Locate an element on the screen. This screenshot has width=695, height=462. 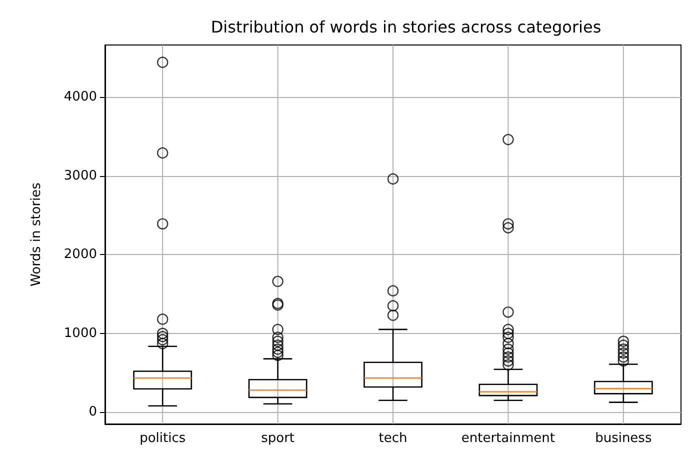
y-axis-title: Words in stories is located at coordinates (36, 234).